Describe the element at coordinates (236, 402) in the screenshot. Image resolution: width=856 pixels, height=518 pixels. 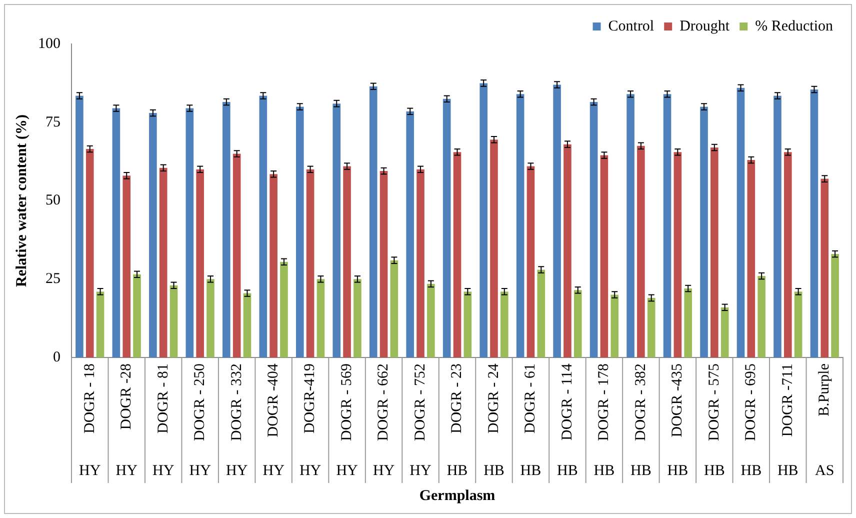
I see `x-tick-label: DOGR - 332` at that location.